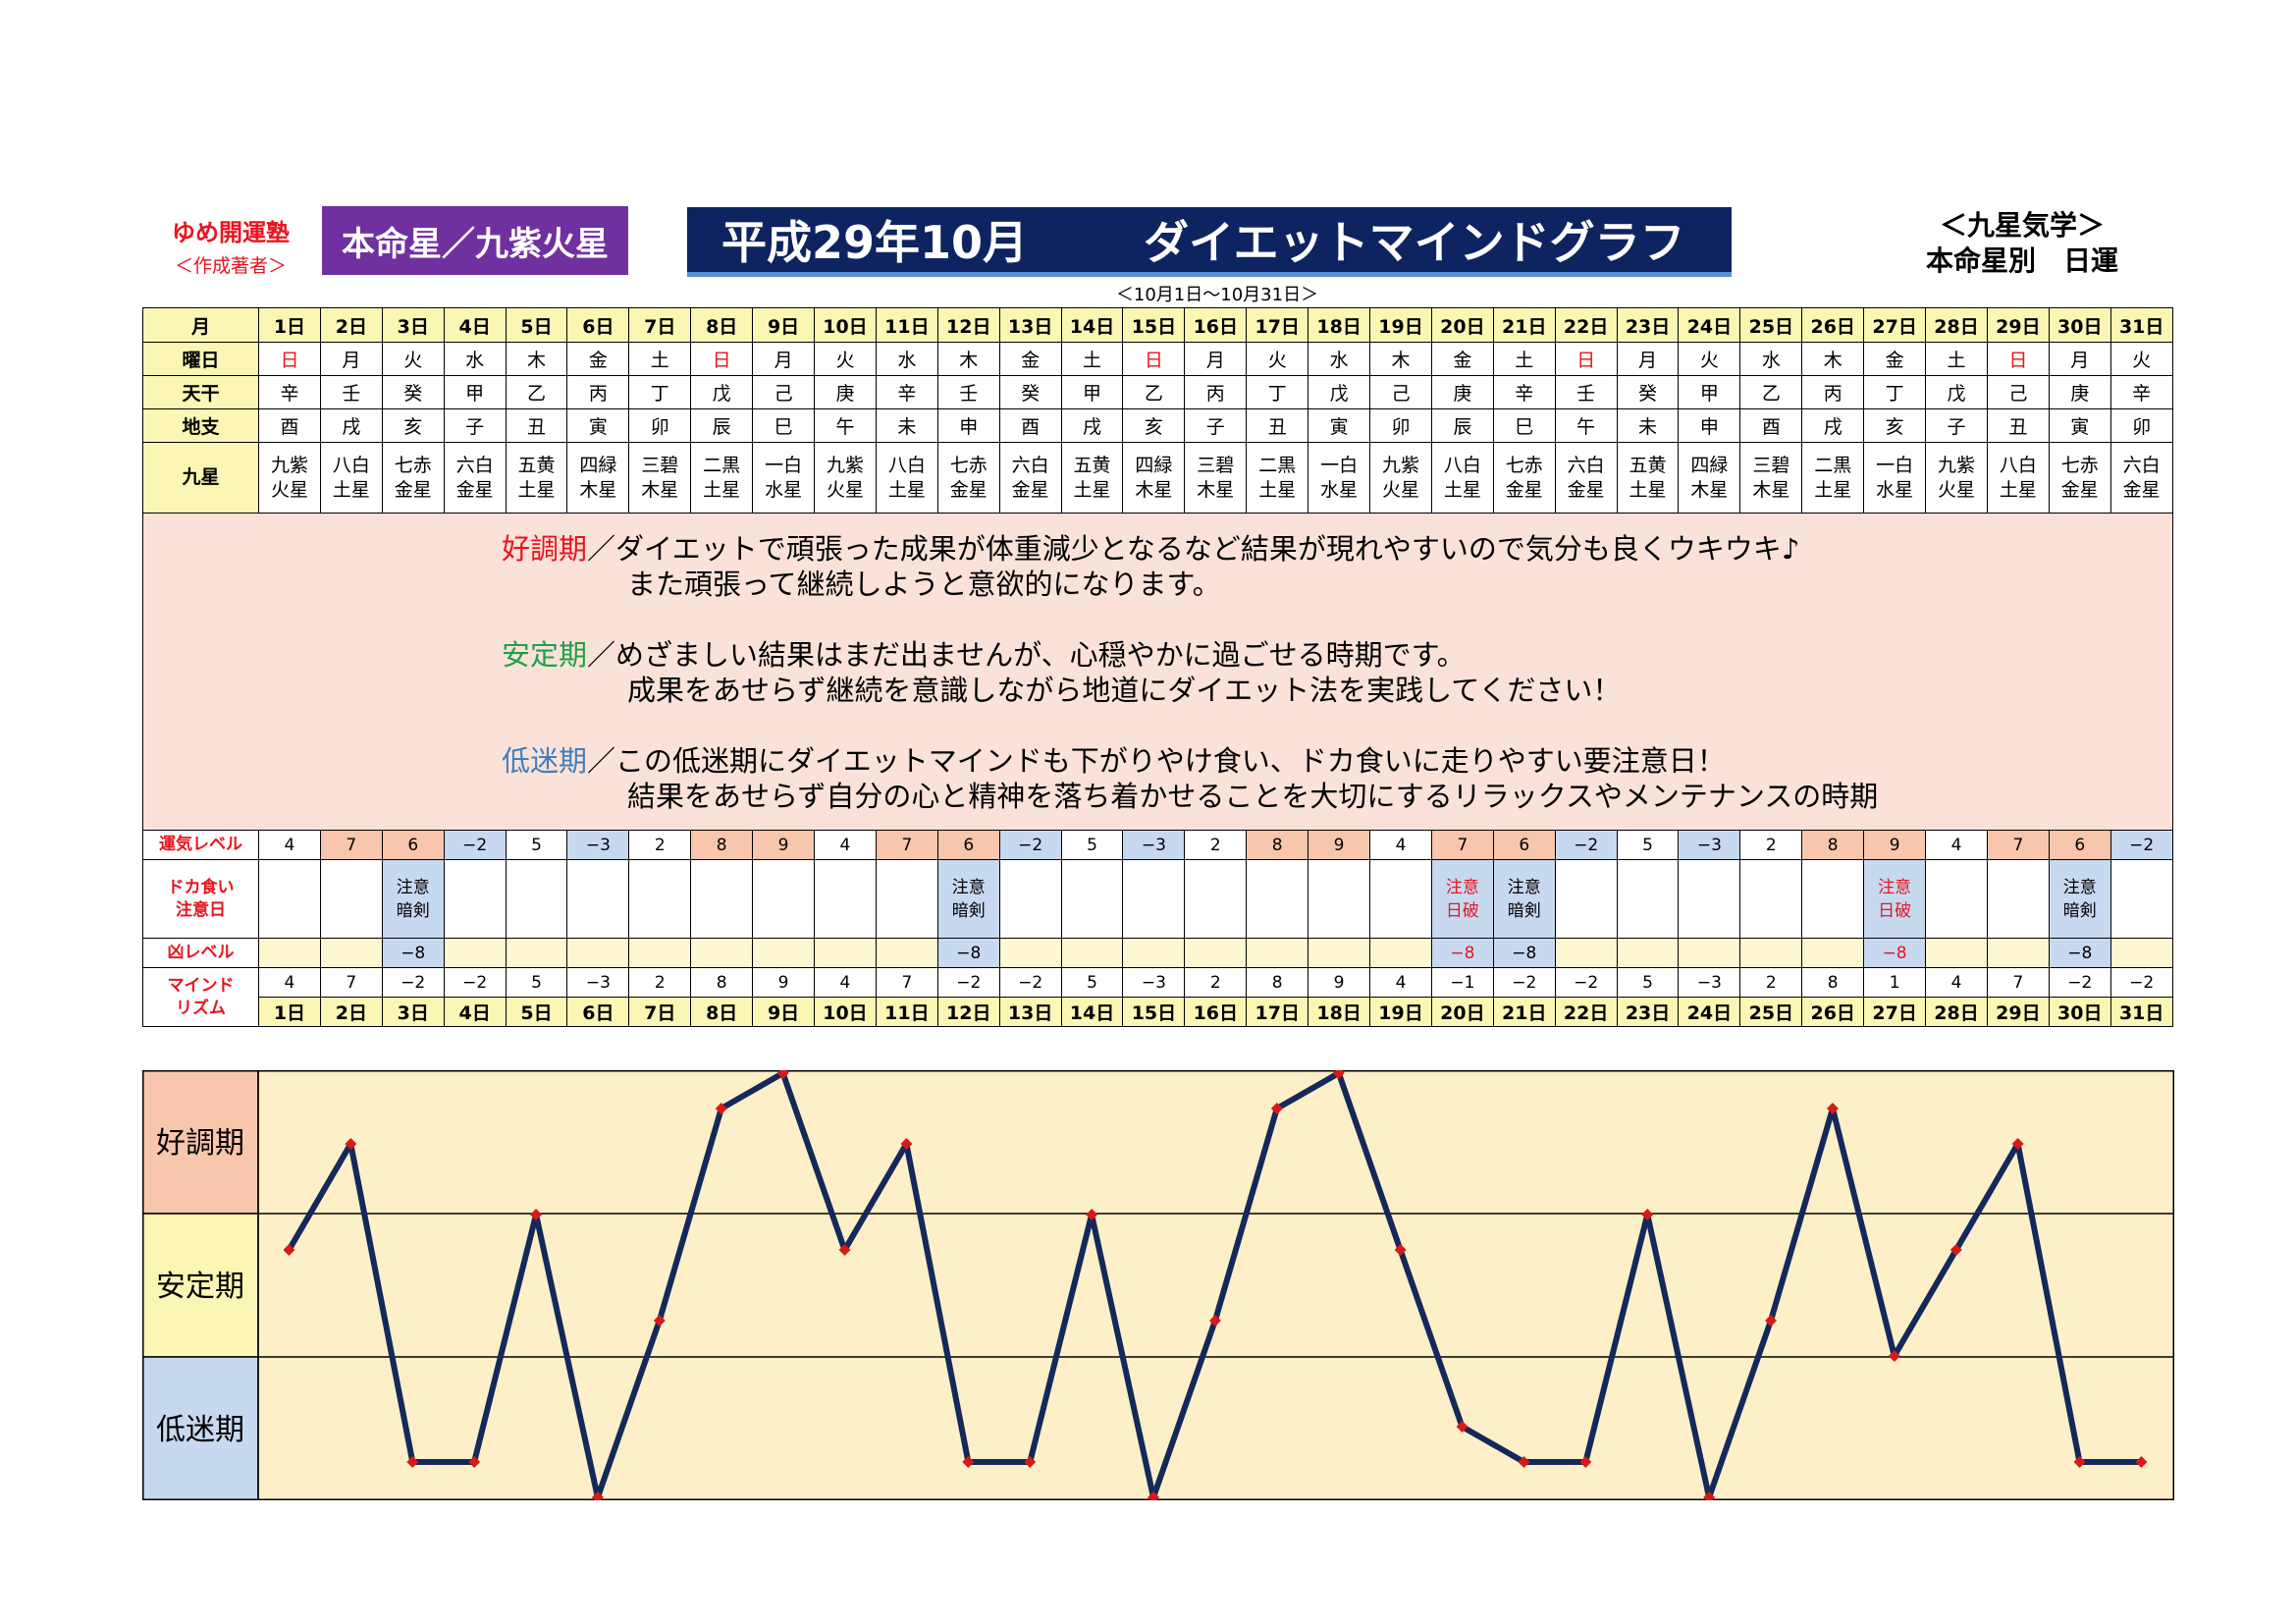 Image resolution: width=2296 pixels, height=1624 pixels. I want to click on tenkan-cell: 辛, so click(1524, 392).